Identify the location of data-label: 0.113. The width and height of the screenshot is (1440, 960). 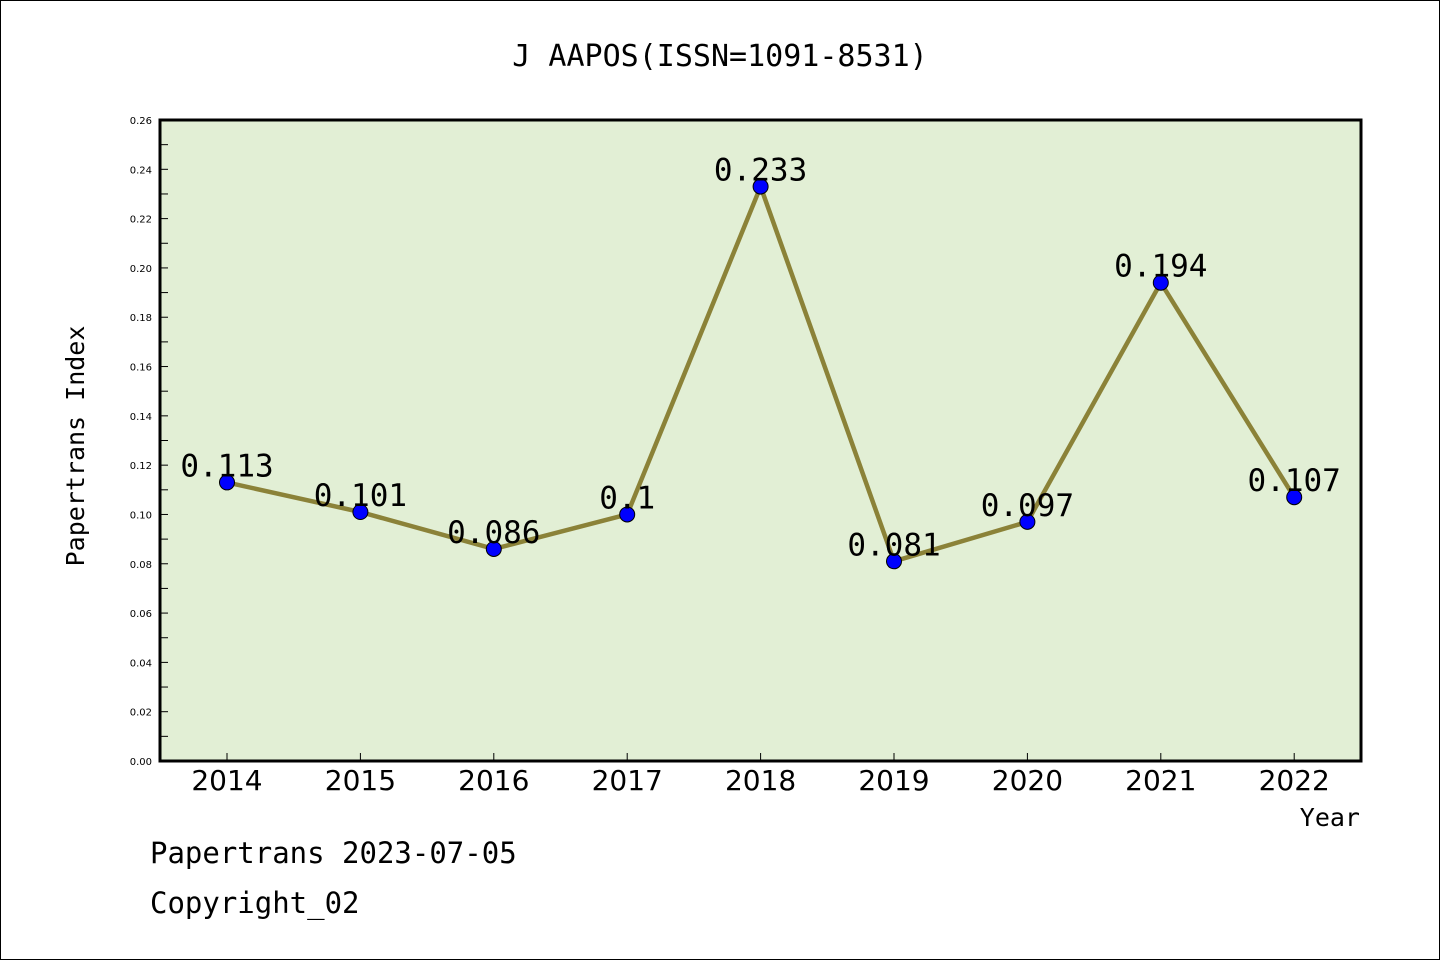
(226, 466).